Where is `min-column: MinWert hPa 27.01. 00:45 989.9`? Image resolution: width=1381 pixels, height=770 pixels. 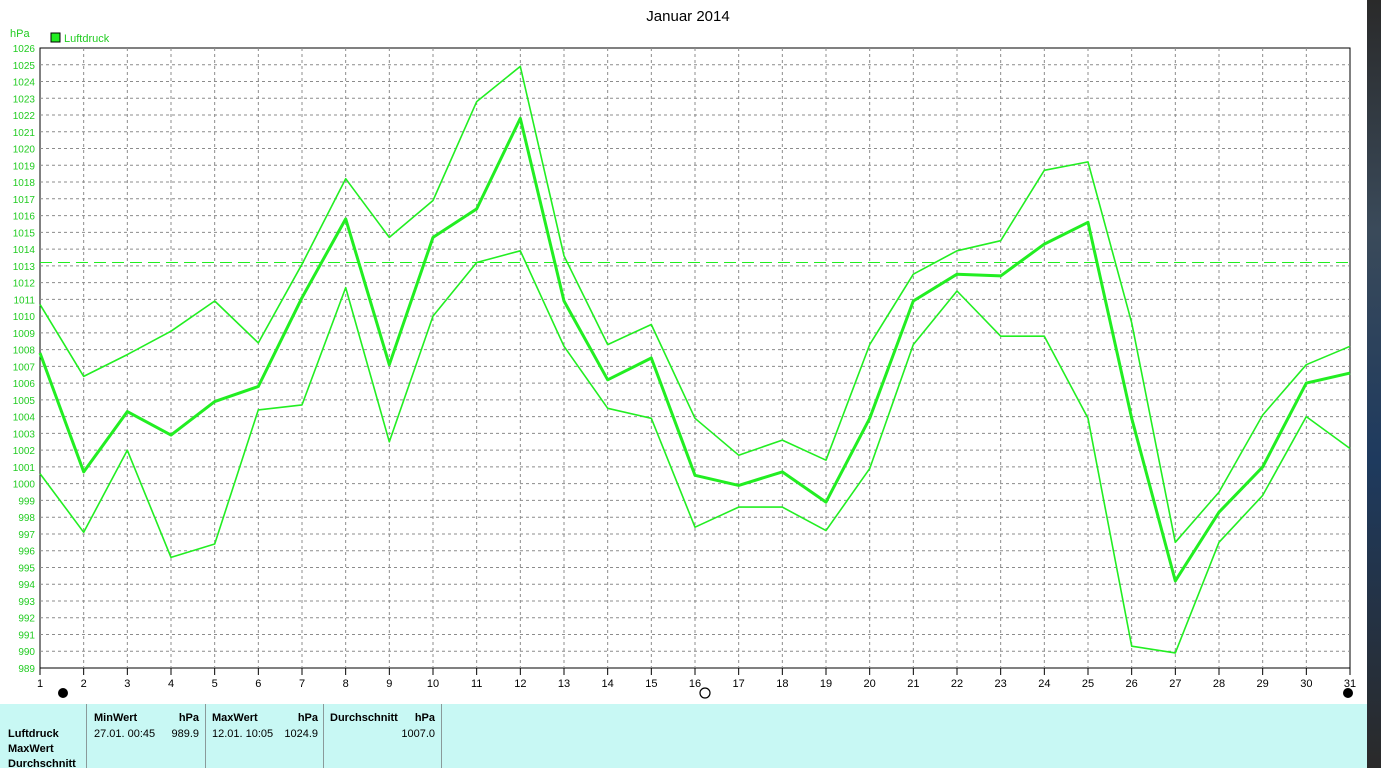
min-column: MinWert hPa 27.01. 00:45 989.9 is located at coordinates (146, 736).